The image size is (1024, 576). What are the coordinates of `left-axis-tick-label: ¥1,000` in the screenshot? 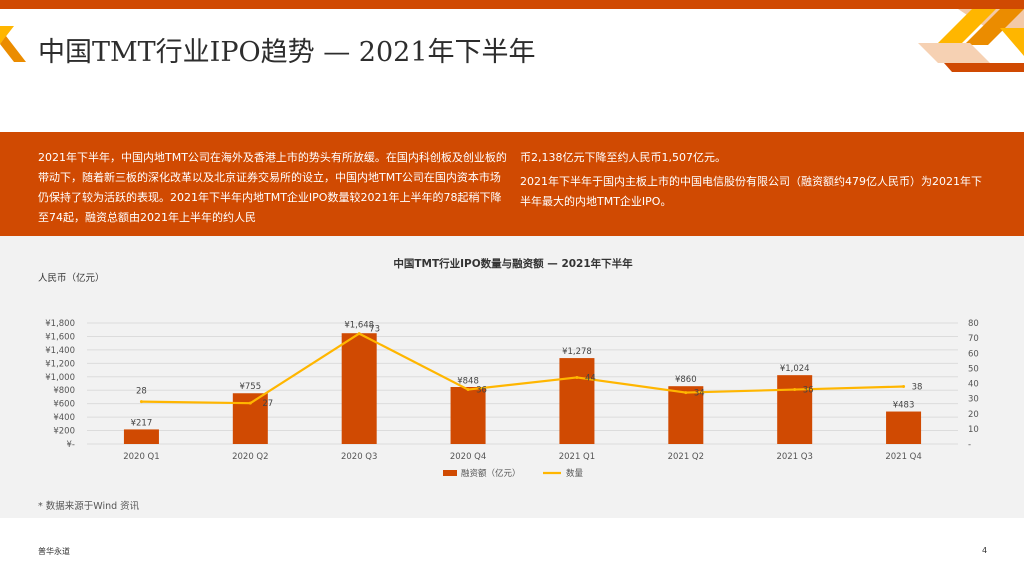 It's located at (60, 378).